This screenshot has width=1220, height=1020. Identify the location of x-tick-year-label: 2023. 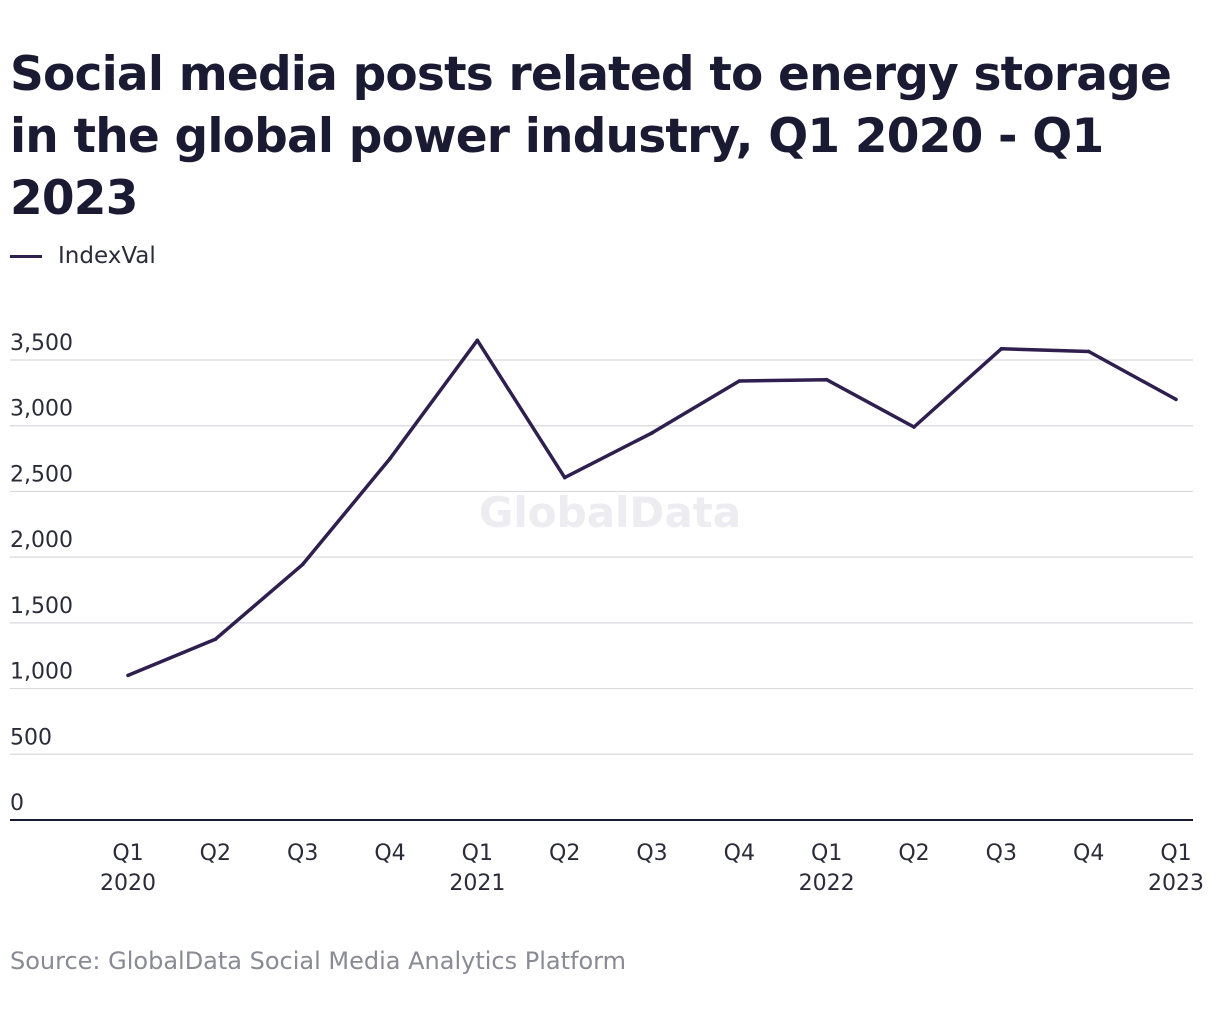
(1176, 883).